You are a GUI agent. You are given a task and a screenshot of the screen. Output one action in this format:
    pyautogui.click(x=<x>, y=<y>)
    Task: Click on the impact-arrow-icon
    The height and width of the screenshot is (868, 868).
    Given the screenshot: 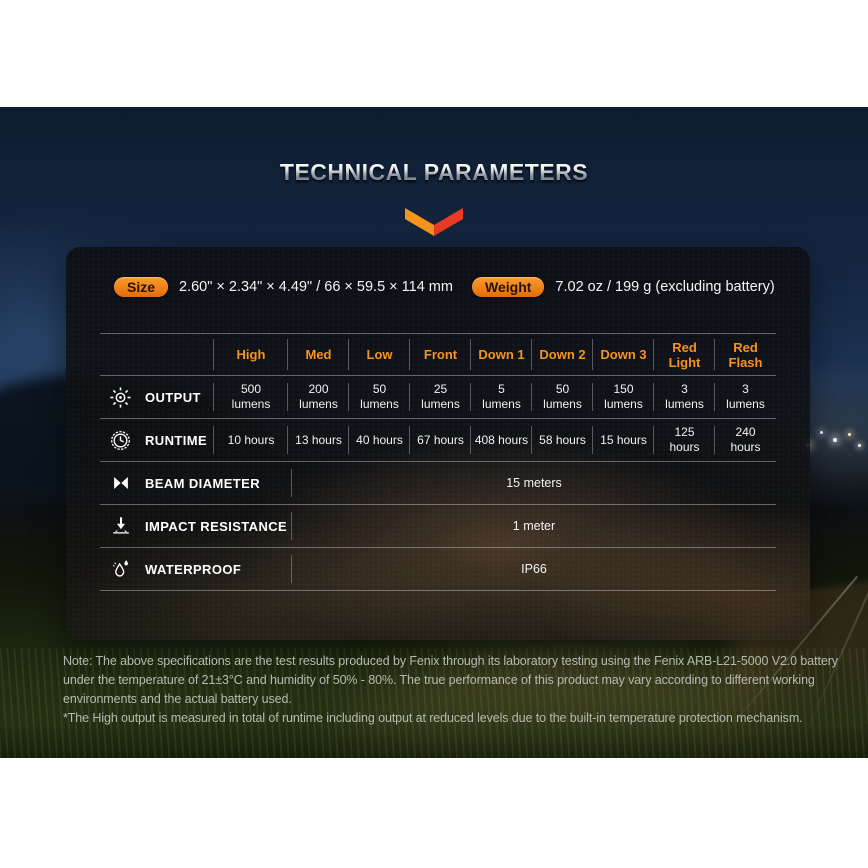 What is the action you would take?
    pyautogui.click(x=120, y=526)
    